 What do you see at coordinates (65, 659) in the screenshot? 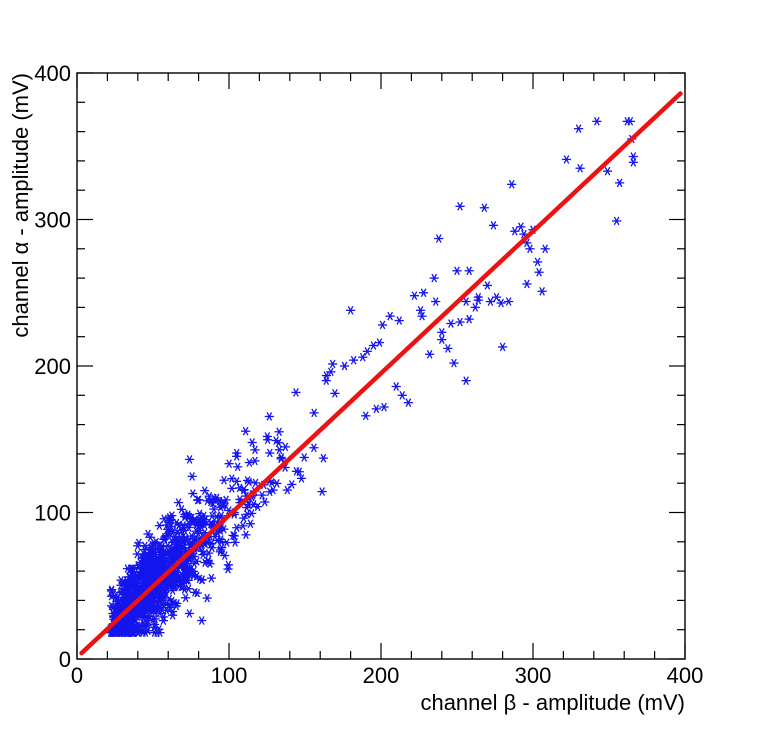
I see `y-tick-label: 0` at bounding box center [65, 659].